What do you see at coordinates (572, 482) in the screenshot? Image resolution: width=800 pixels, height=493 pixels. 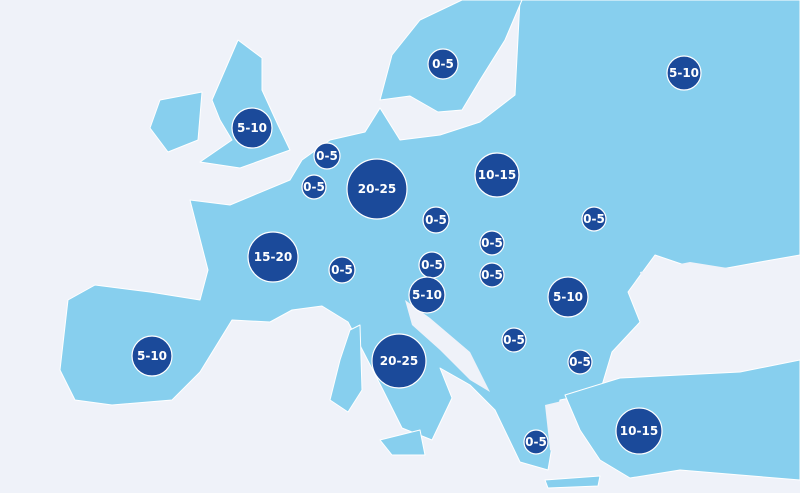 I see `crete` at bounding box center [572, 482].